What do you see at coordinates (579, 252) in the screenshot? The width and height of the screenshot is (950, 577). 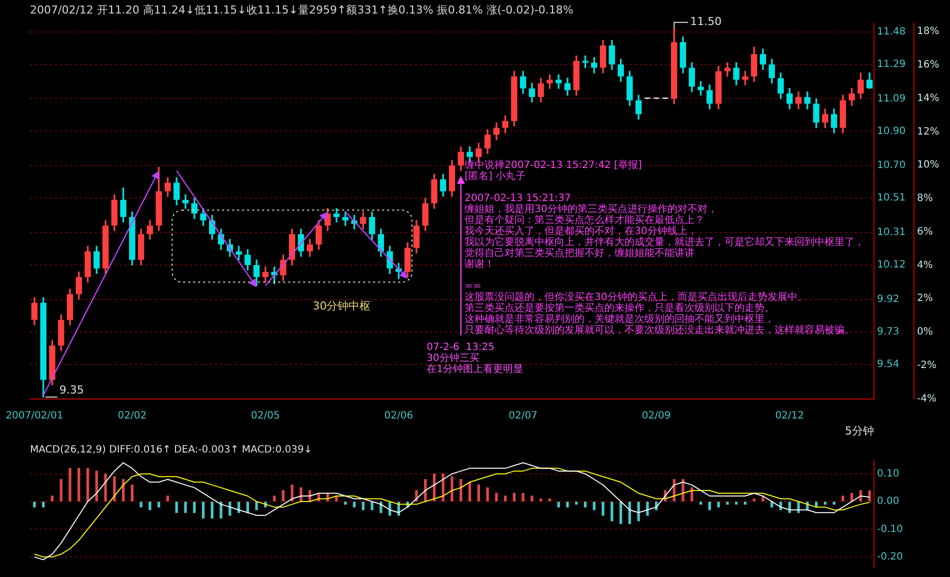 I see `annotation: 觉得自己对第三类买点把握不好，缠姐姐能不能讲讲` at bounding box center [579, 252].